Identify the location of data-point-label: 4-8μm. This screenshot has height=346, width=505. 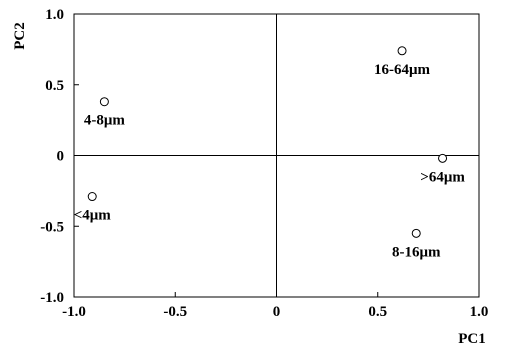
(104, 121).